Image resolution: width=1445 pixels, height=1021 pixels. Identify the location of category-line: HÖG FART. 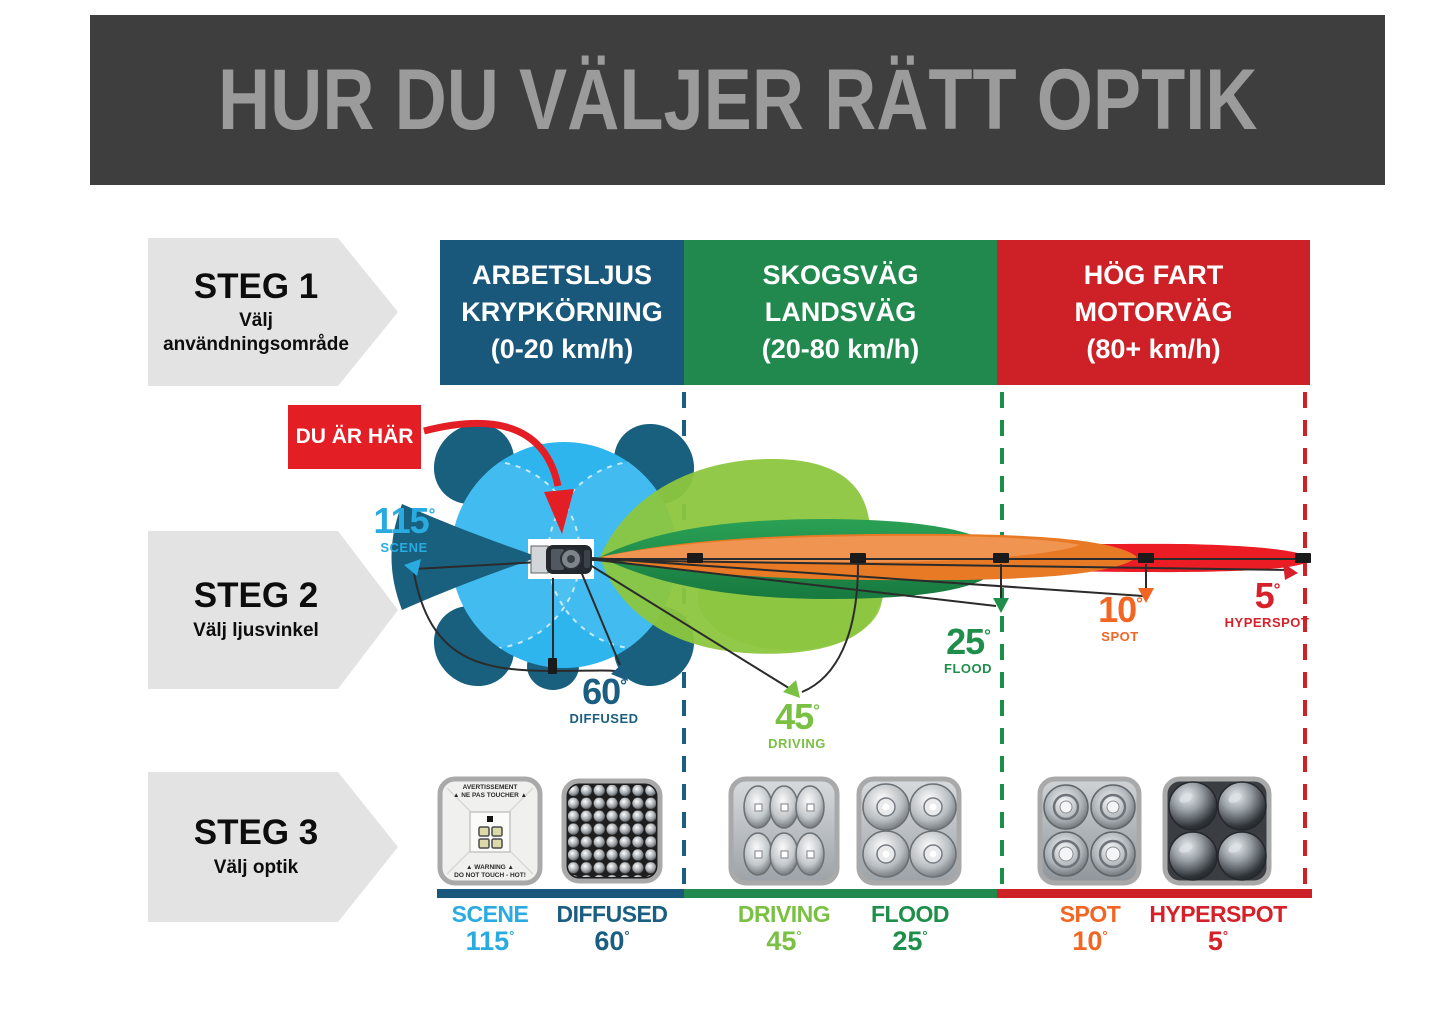
(1153, 275).